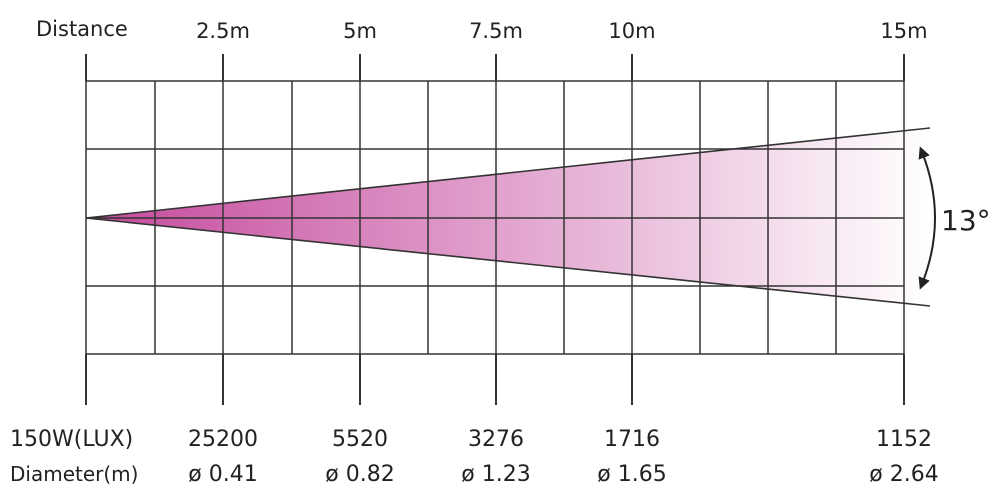  I want to click on diameter-row-label: Diameter(m), so click(74, 474).